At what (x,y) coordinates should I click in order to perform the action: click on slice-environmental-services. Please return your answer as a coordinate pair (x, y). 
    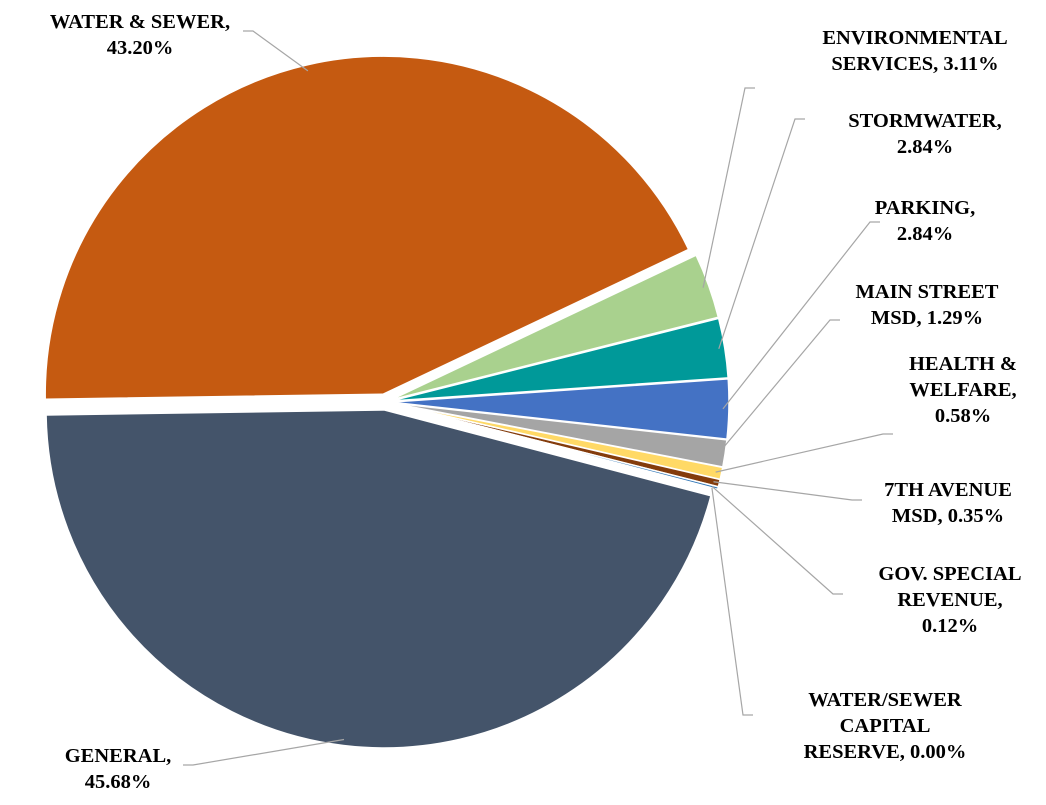
    Looking at the image, I should click on (555, 327).